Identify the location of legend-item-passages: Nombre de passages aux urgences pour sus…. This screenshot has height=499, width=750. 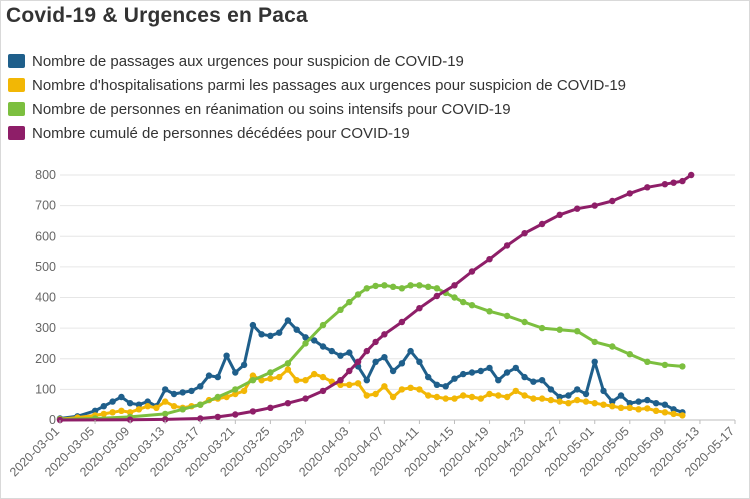
(317, 61).